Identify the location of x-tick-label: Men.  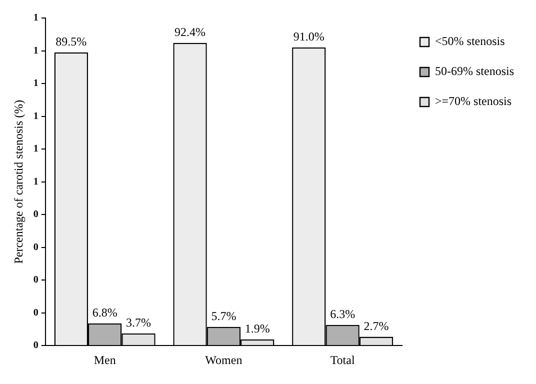
(105, 359).